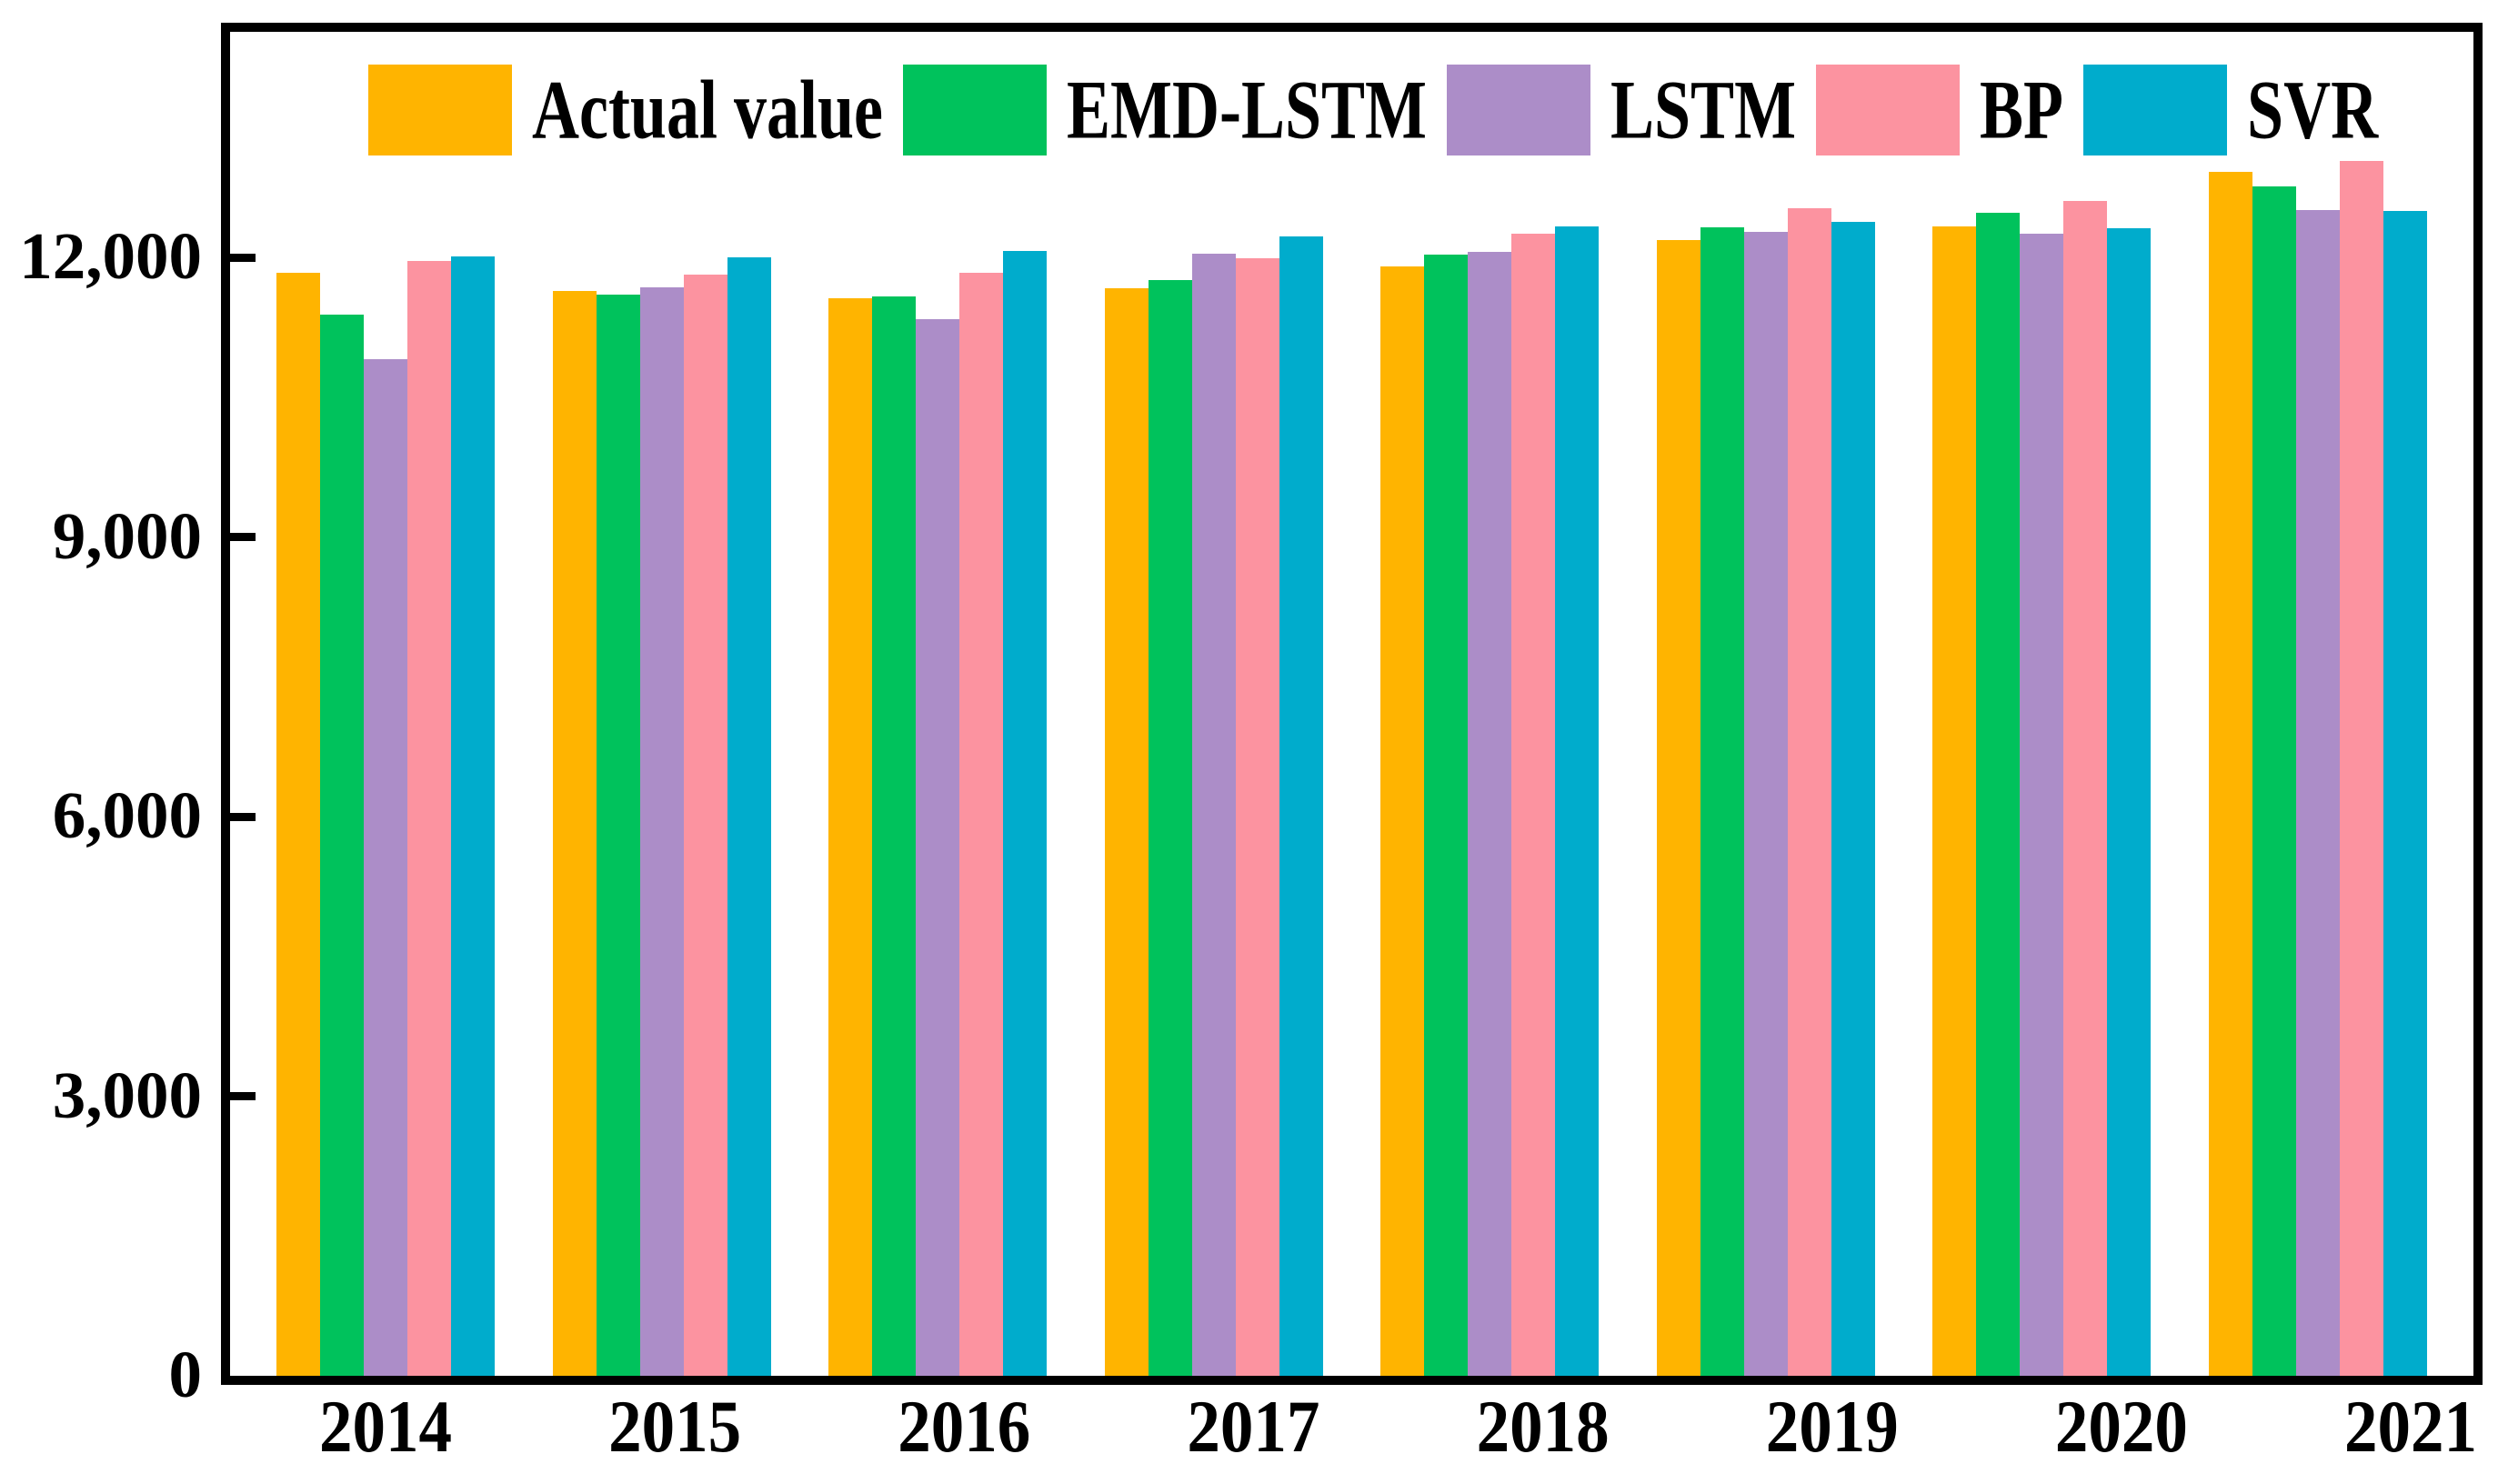 This screenshot has width=2508, height=1484. Describe the element at coordinates (705, 826) in the screenshot. I see `bar-bp-2015` at that location.